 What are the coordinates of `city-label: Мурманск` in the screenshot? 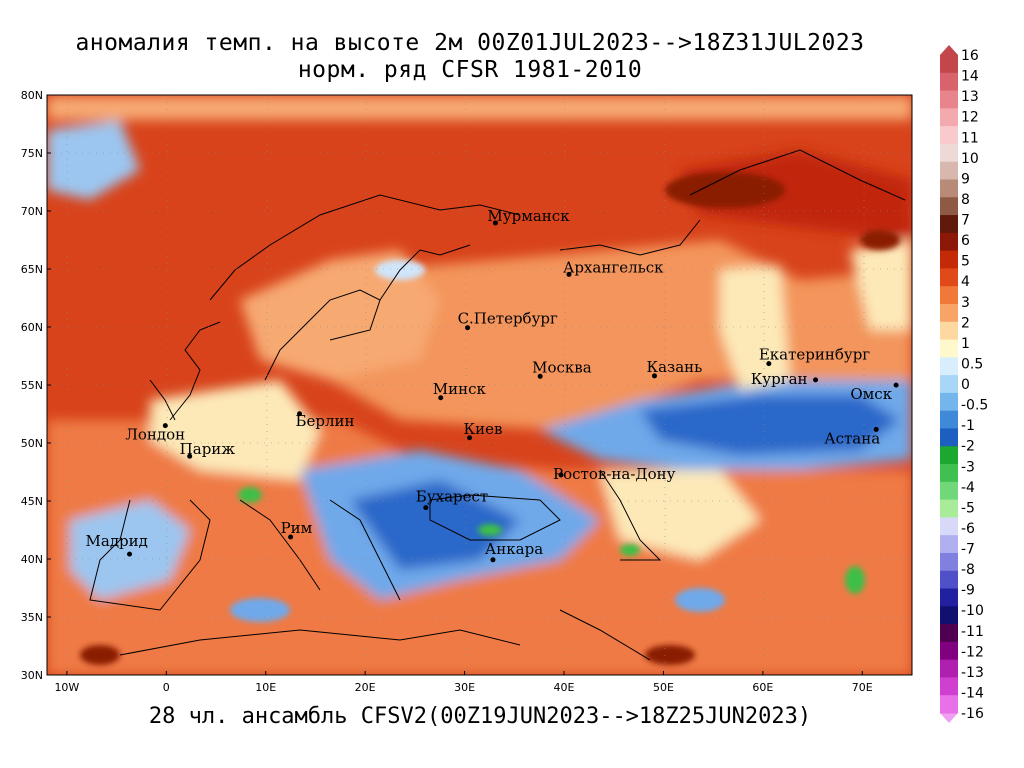 It's located at (528, 216).